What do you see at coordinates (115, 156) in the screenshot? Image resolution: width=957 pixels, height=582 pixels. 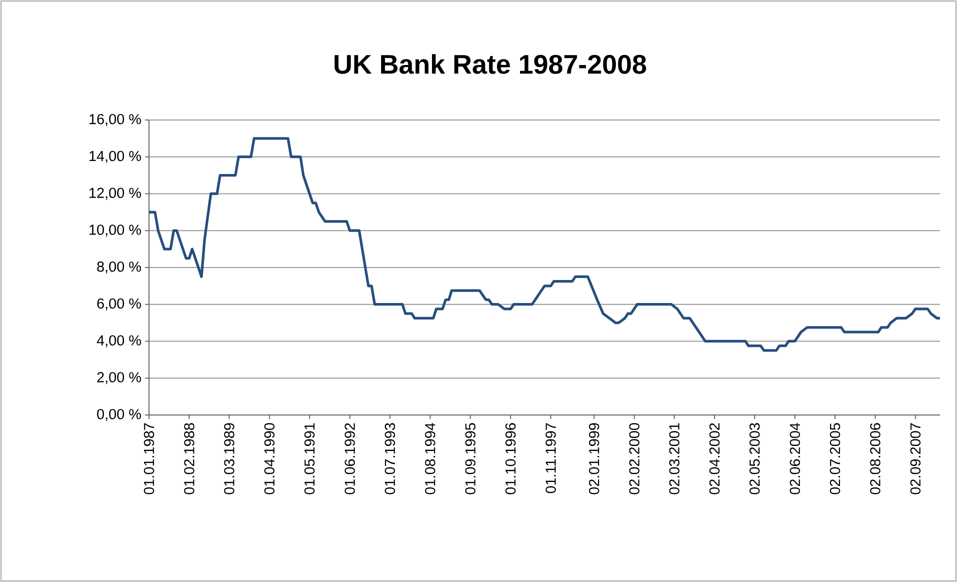 I see `y-tick-label: 14,00 %` at bounding box center [115, 156].